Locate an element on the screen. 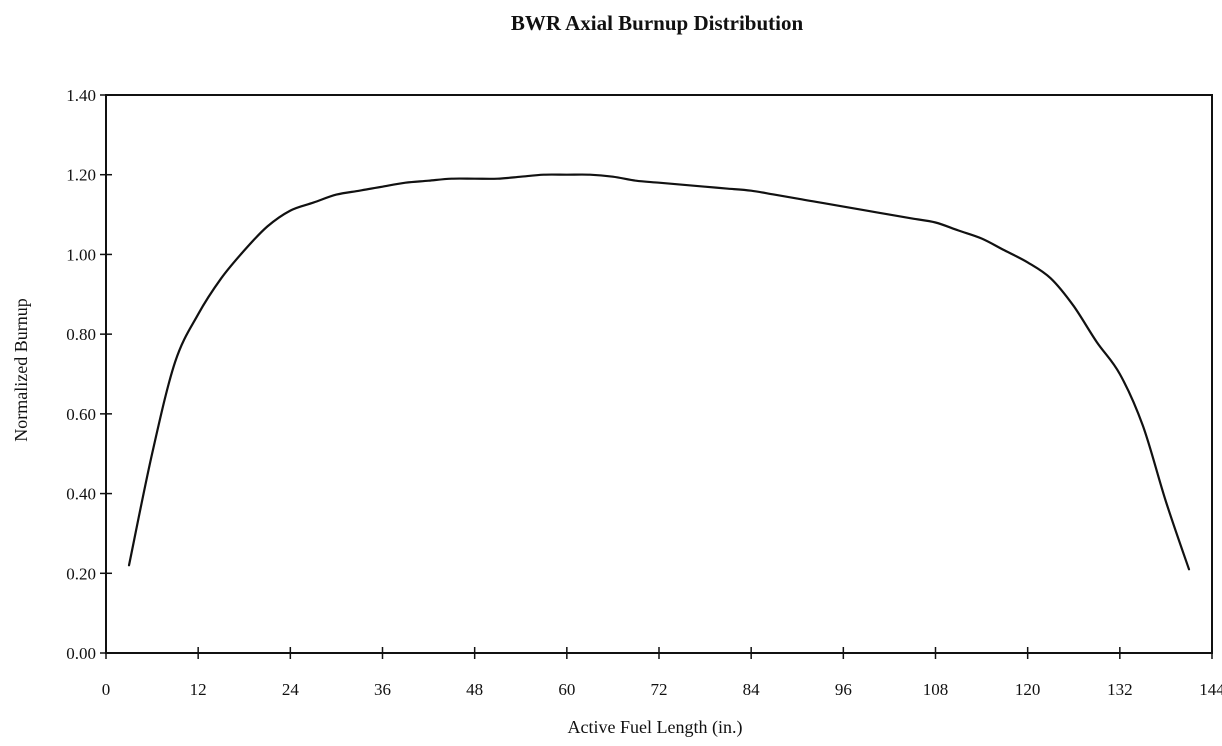 The image size is (1222, 746). y-tick-label: 0.00 is located at coordinates (81, 653).